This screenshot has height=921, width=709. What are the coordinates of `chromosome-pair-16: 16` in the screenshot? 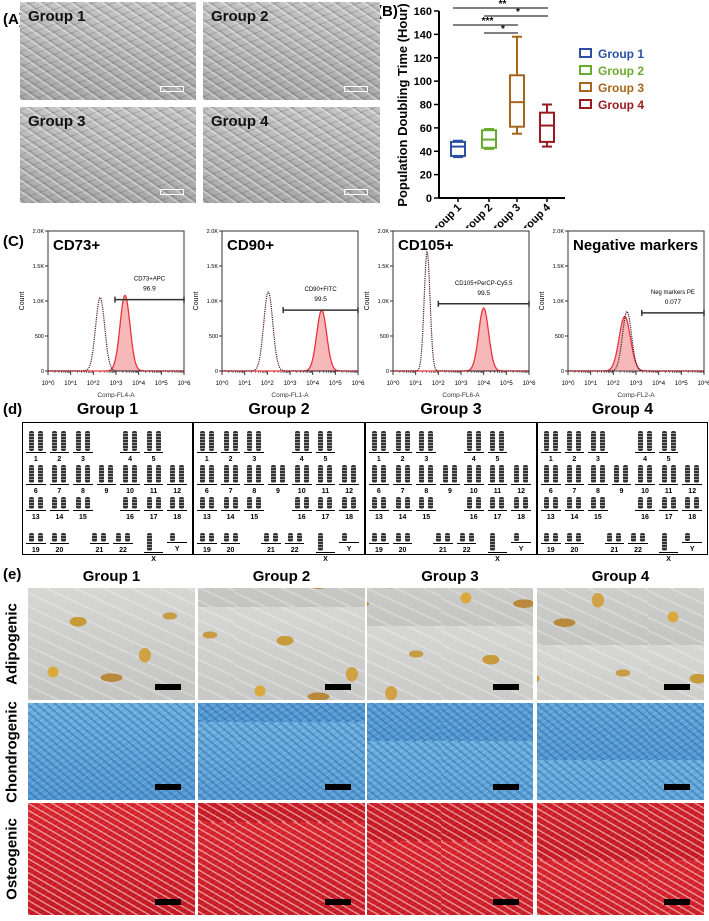 It's located at (301, 508).